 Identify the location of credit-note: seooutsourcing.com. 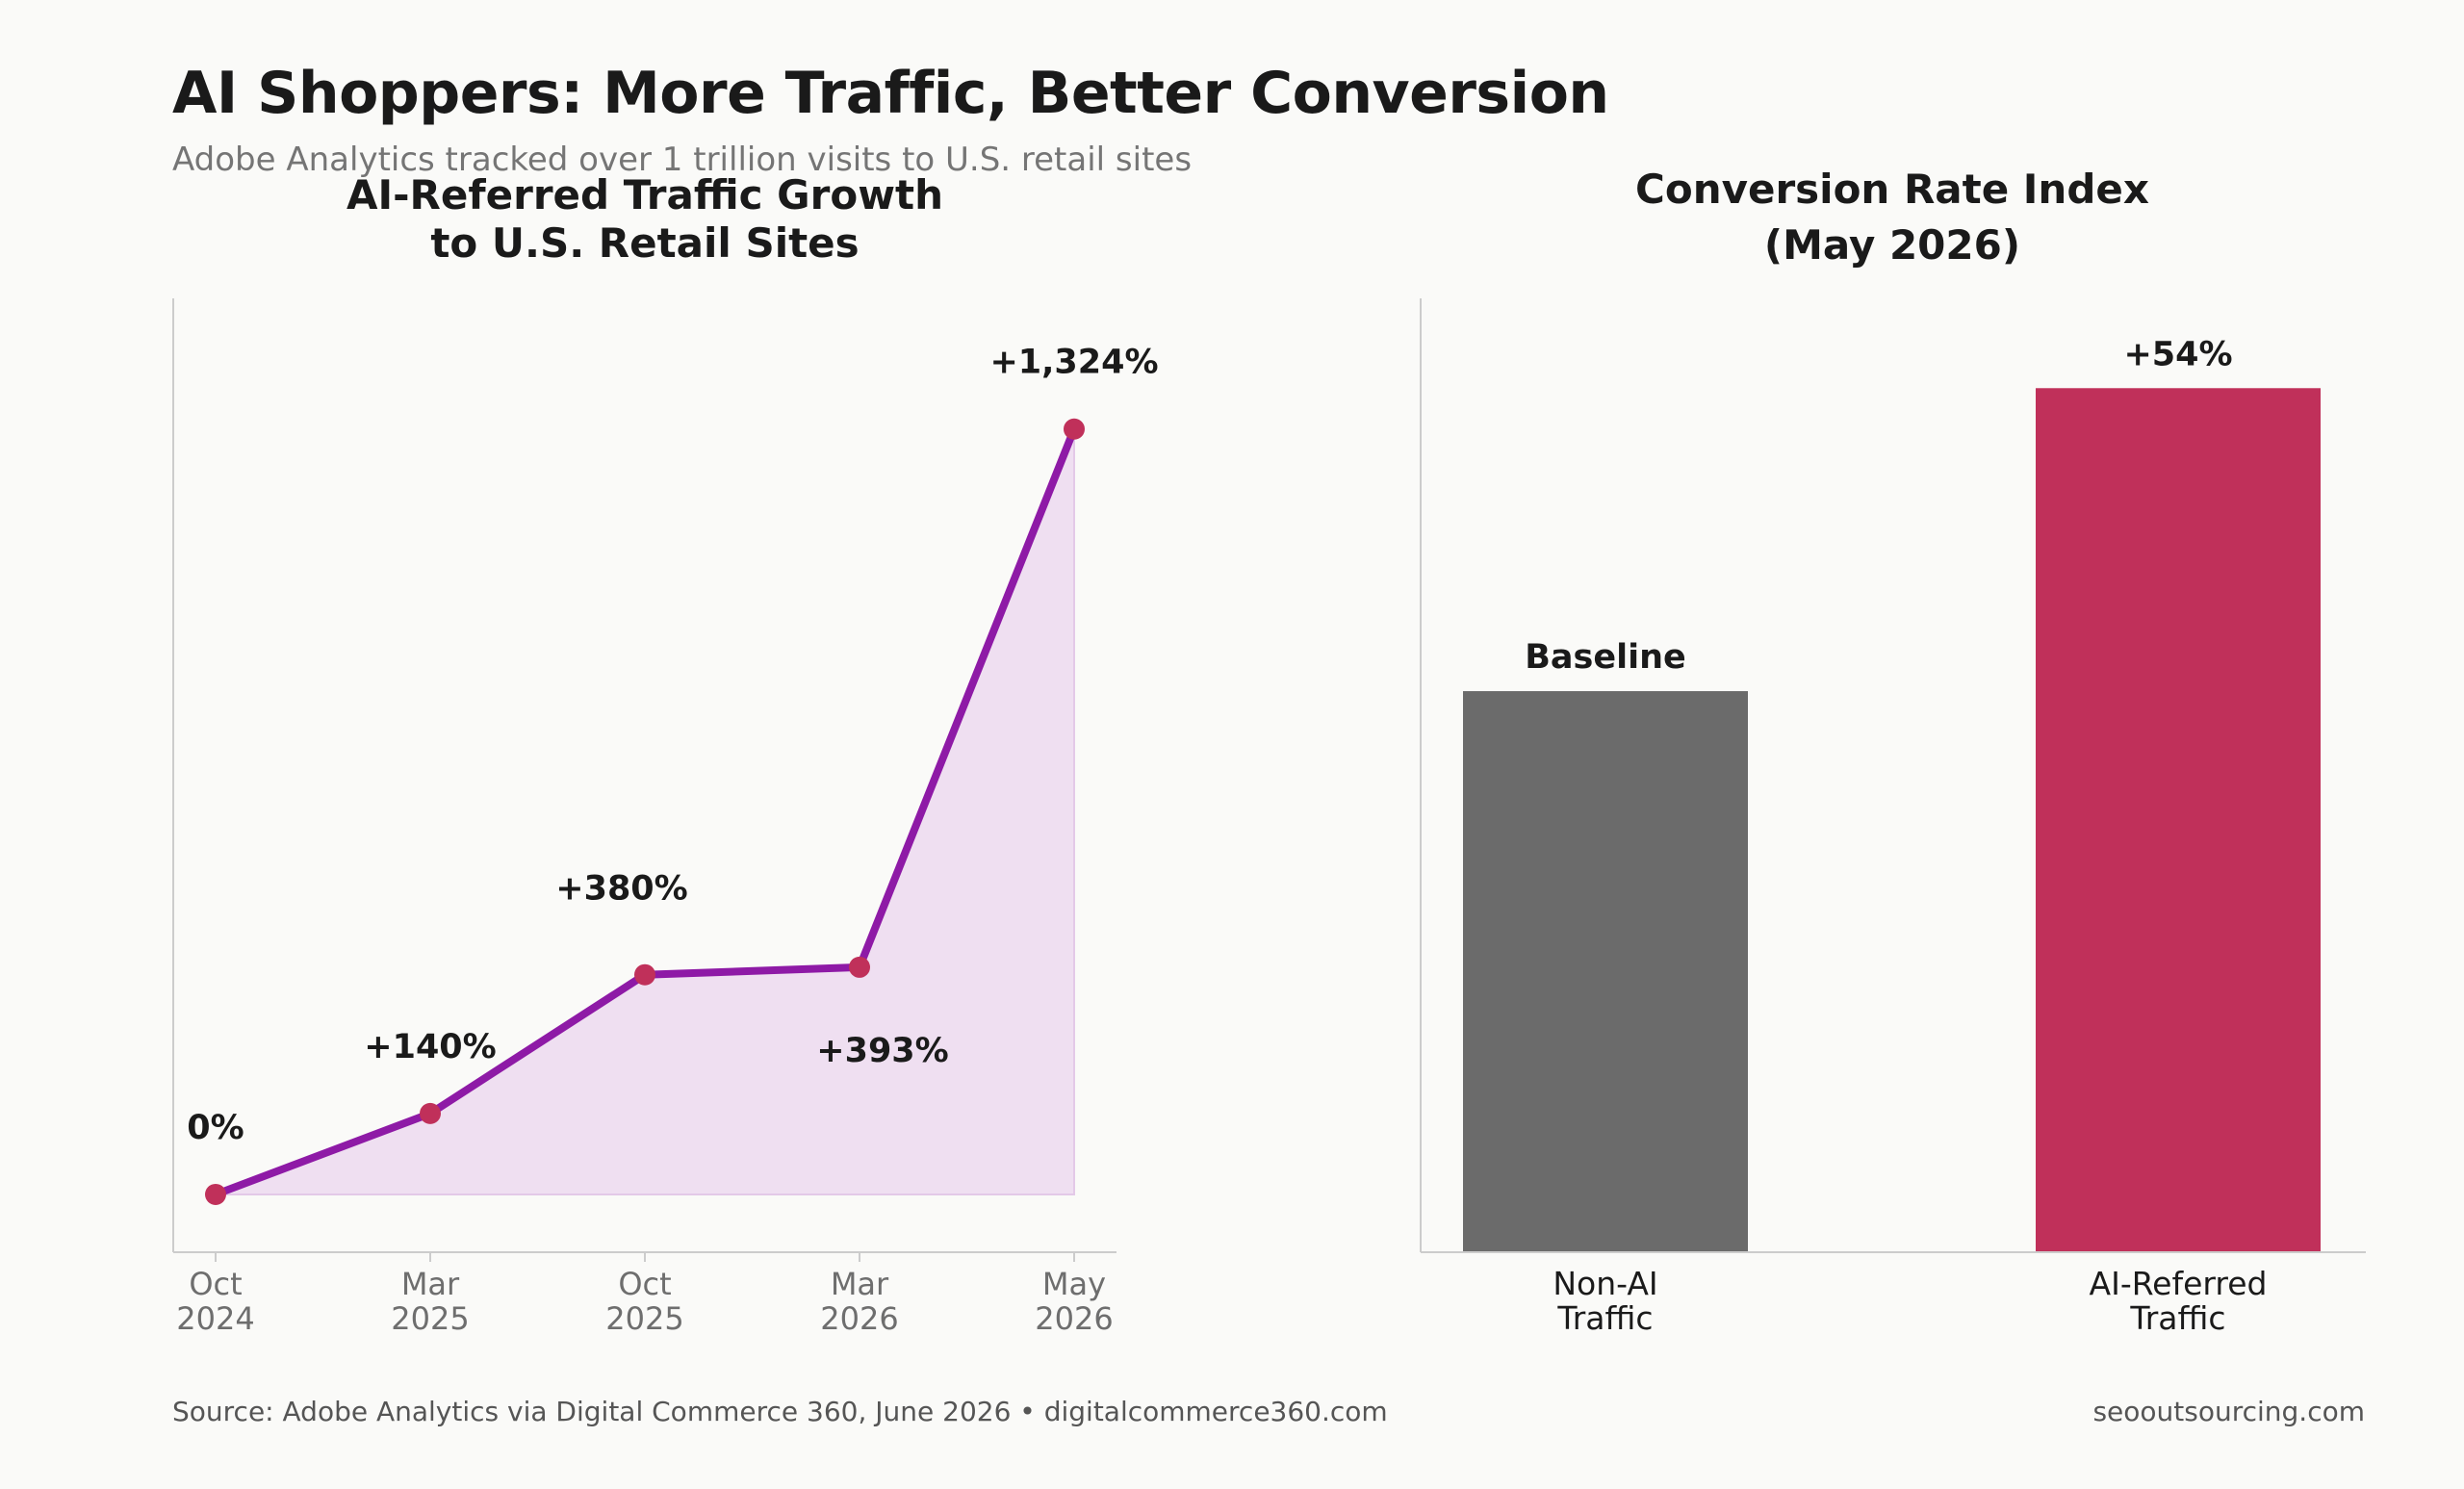
(2228, 1411).